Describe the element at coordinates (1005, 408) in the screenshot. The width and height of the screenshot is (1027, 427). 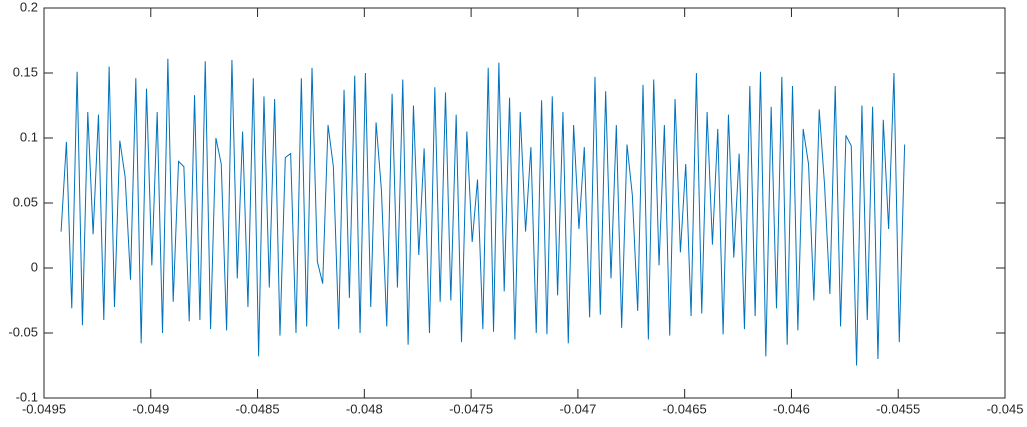
I see `x-tick-label: -0.045` at that location.